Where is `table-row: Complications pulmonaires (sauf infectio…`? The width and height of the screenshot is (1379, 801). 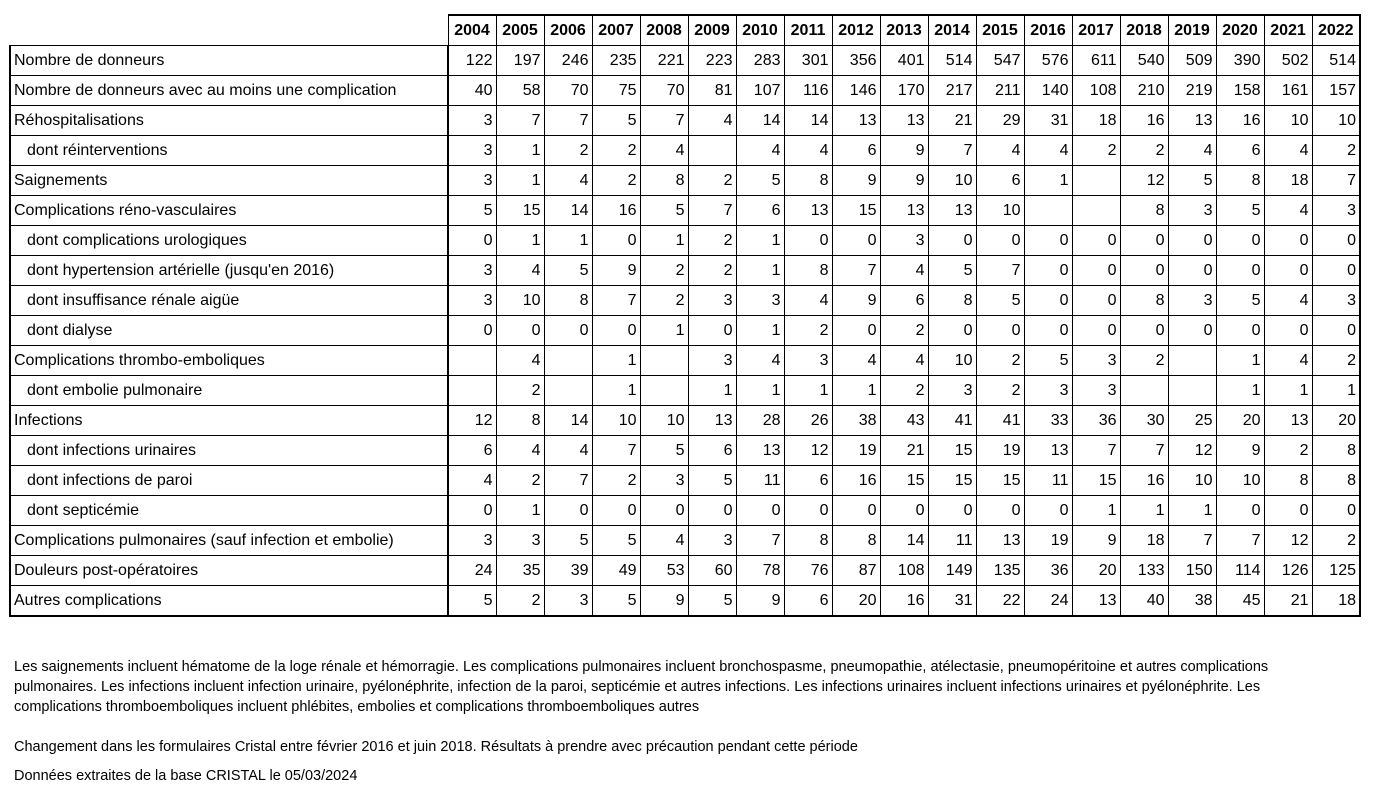 table-row: Complications pulmonaires (sauf infectio… is located at coordinates (685, 540).